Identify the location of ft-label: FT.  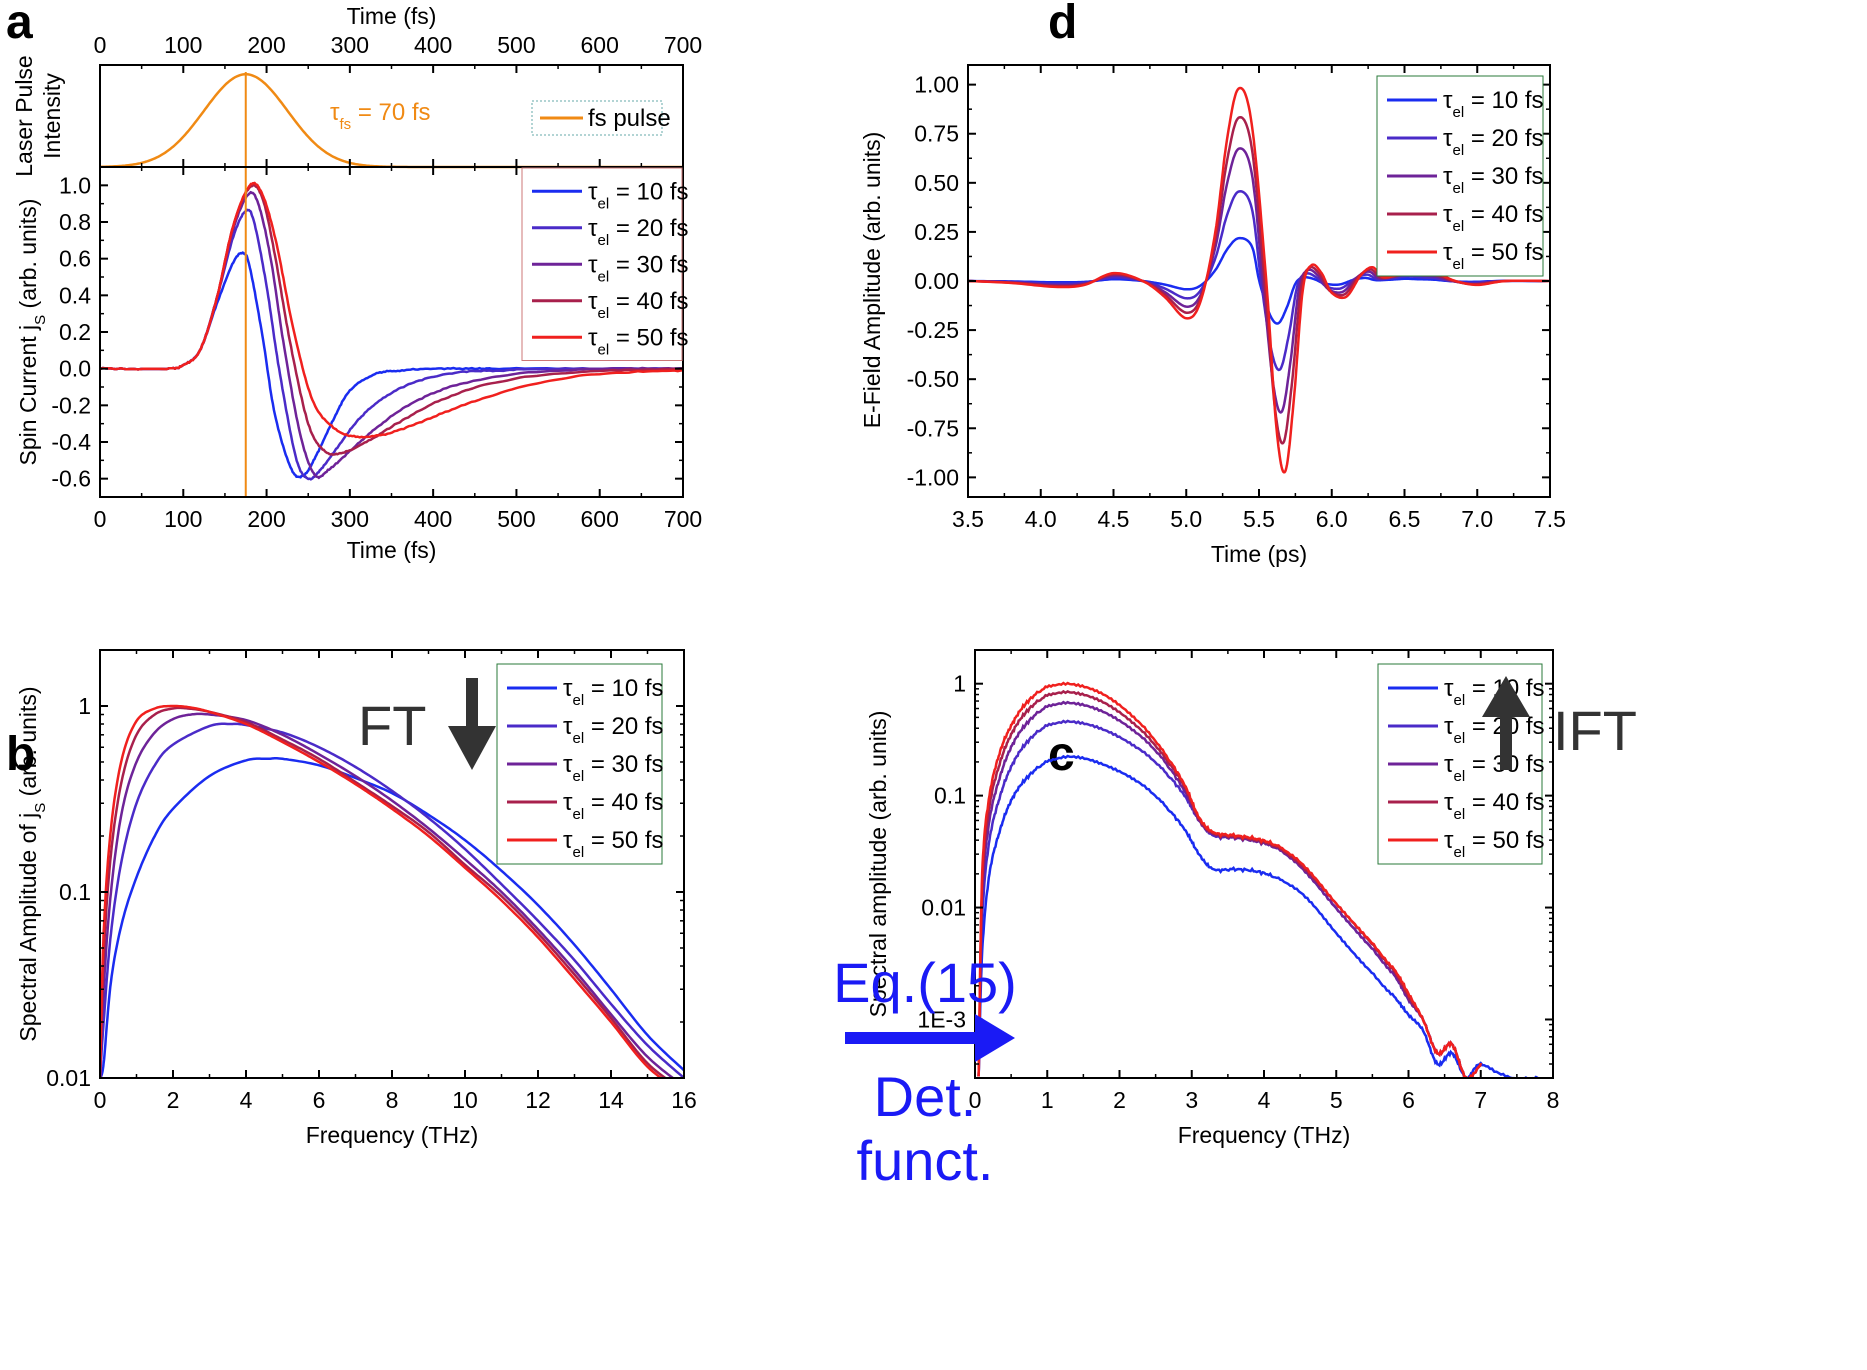
(392, 725).